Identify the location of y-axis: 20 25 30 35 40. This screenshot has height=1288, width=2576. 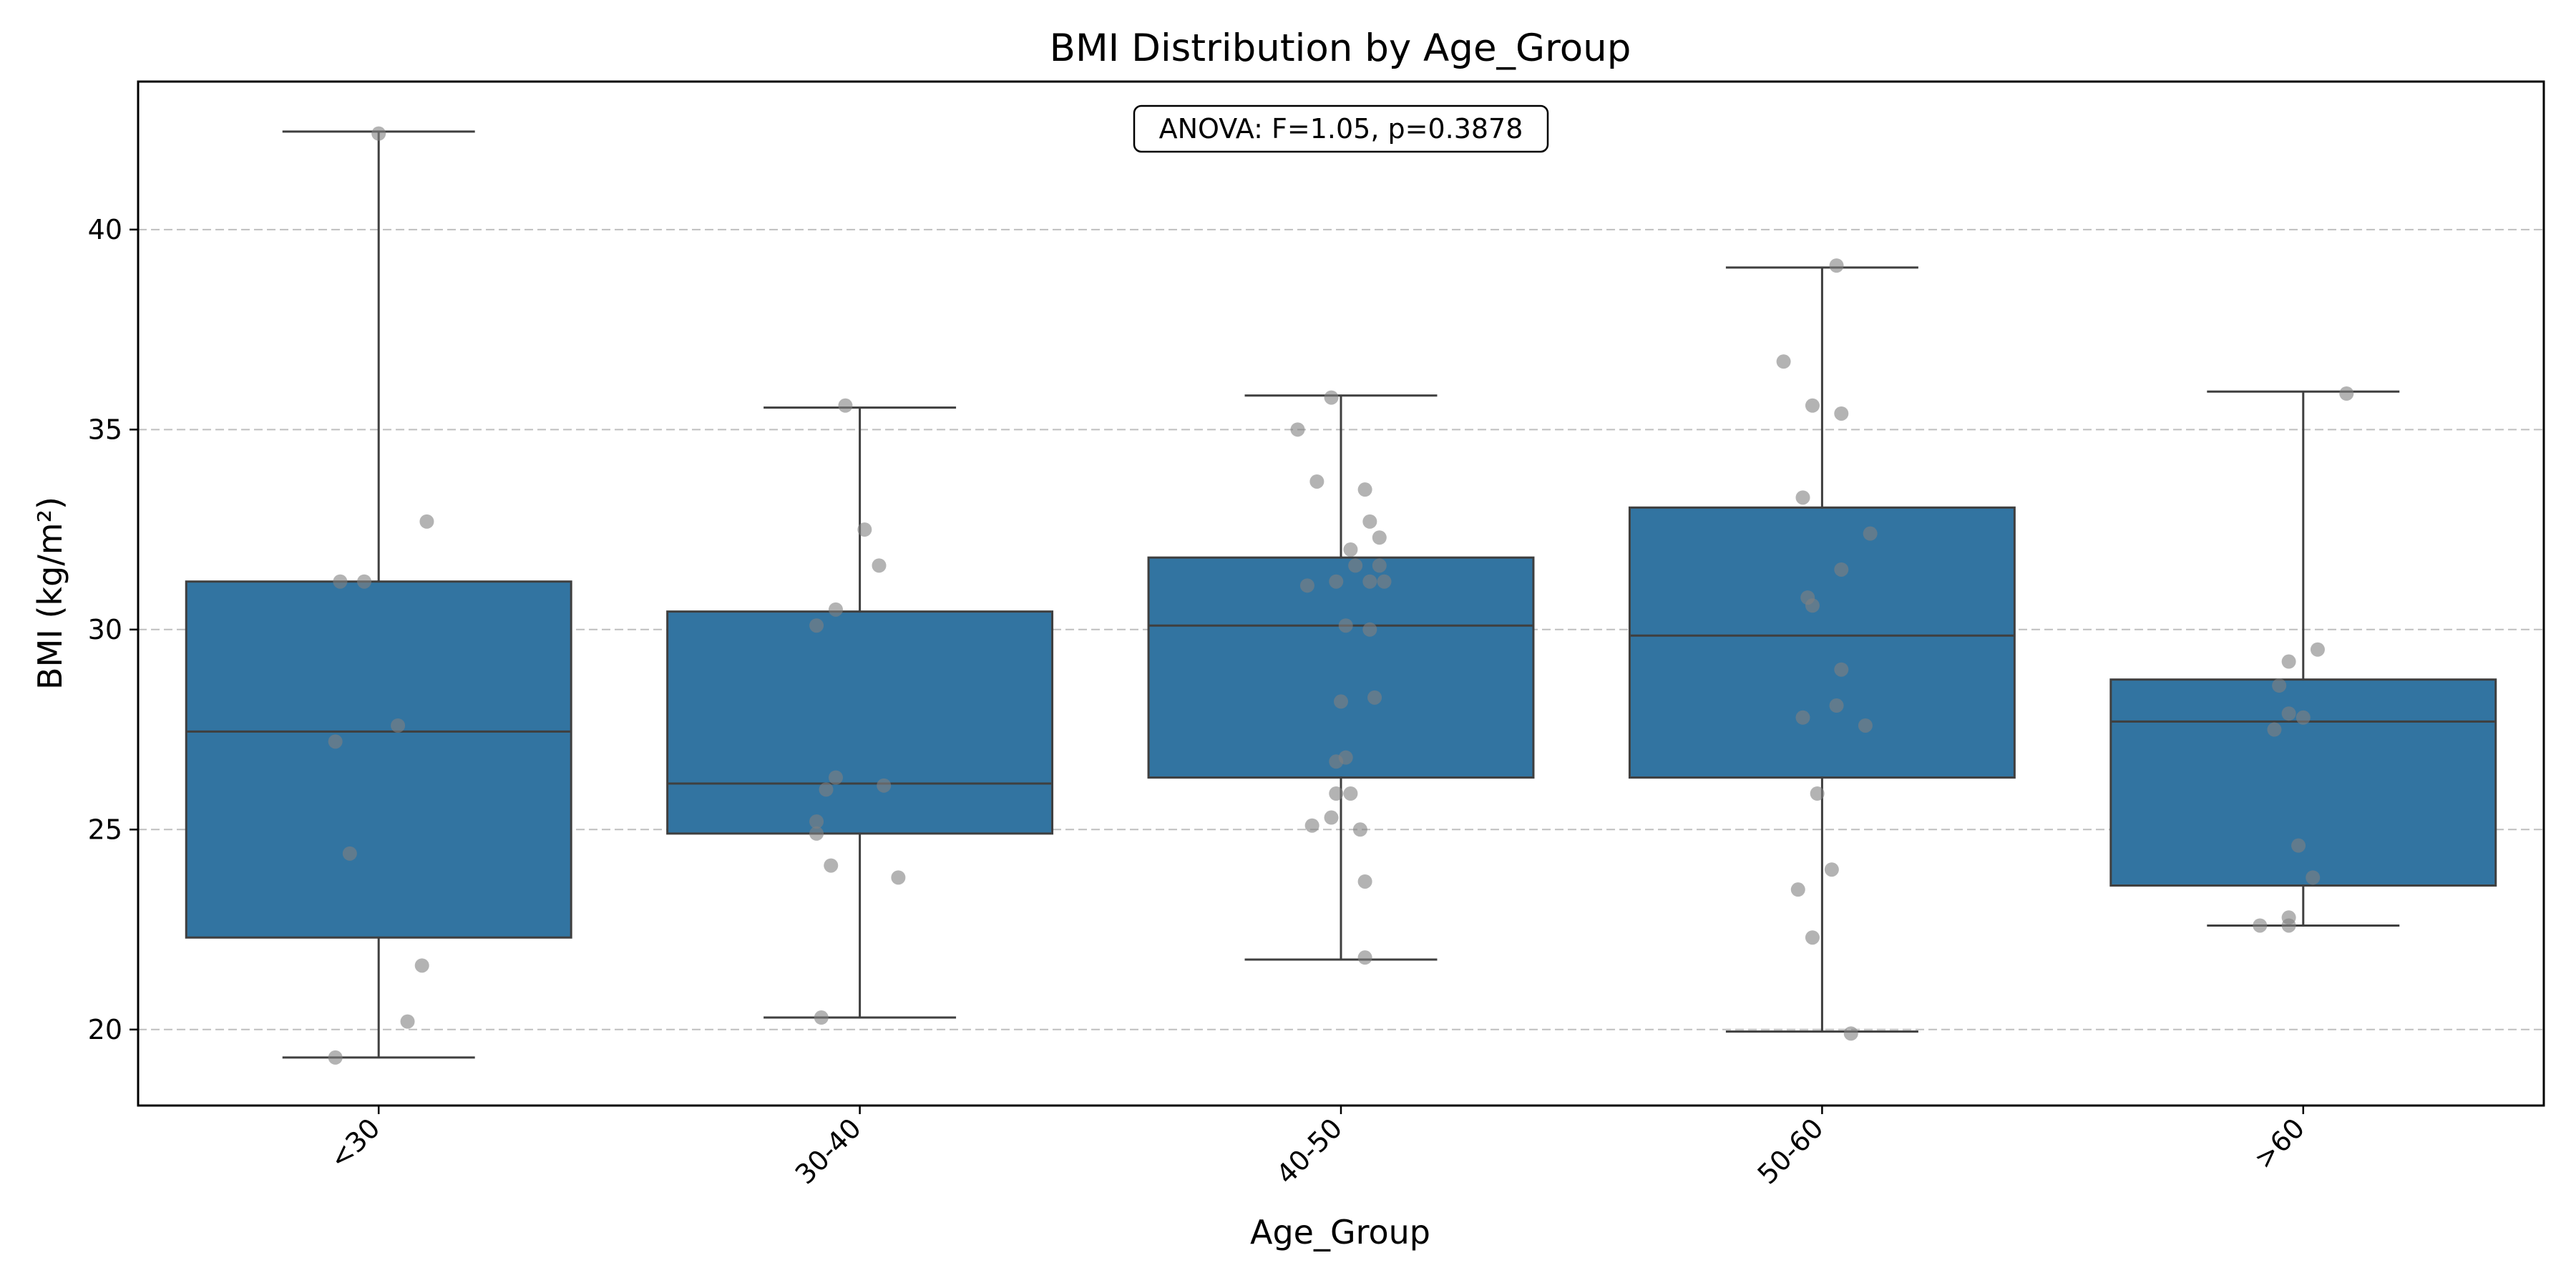
(113, 629).